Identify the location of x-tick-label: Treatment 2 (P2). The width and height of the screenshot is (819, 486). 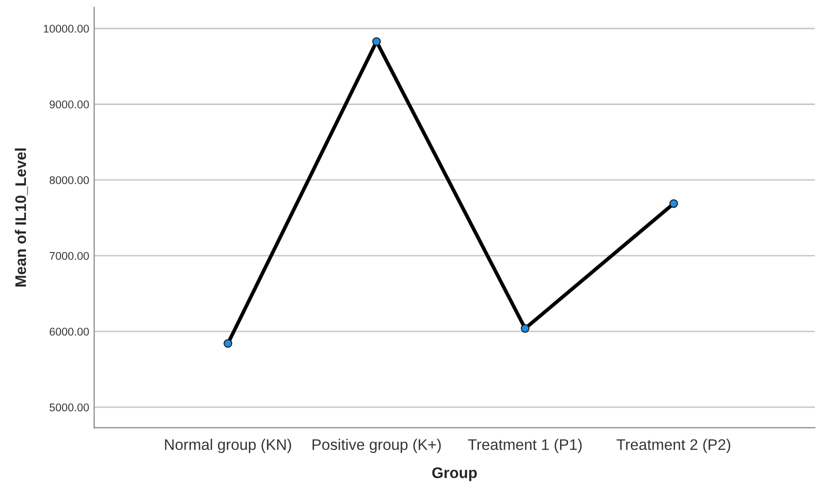
(673, 446).